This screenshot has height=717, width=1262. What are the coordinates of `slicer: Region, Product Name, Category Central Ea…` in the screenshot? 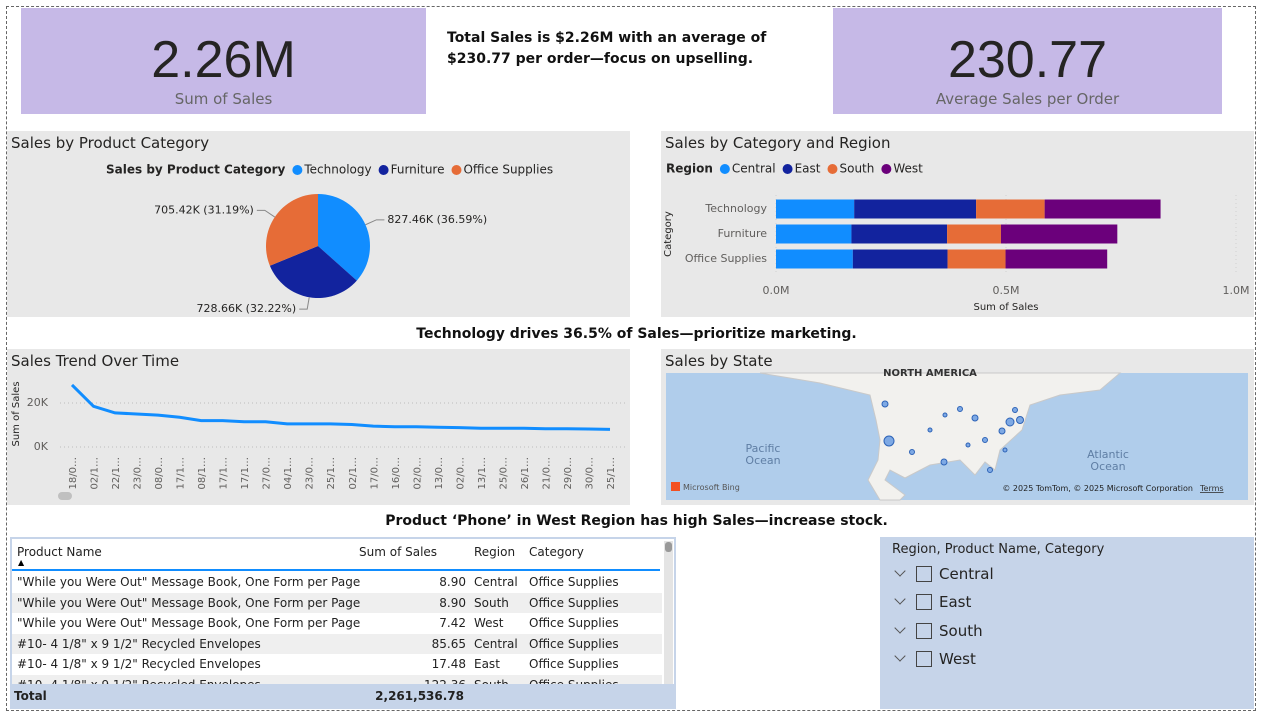 It's located at (1067, 623).